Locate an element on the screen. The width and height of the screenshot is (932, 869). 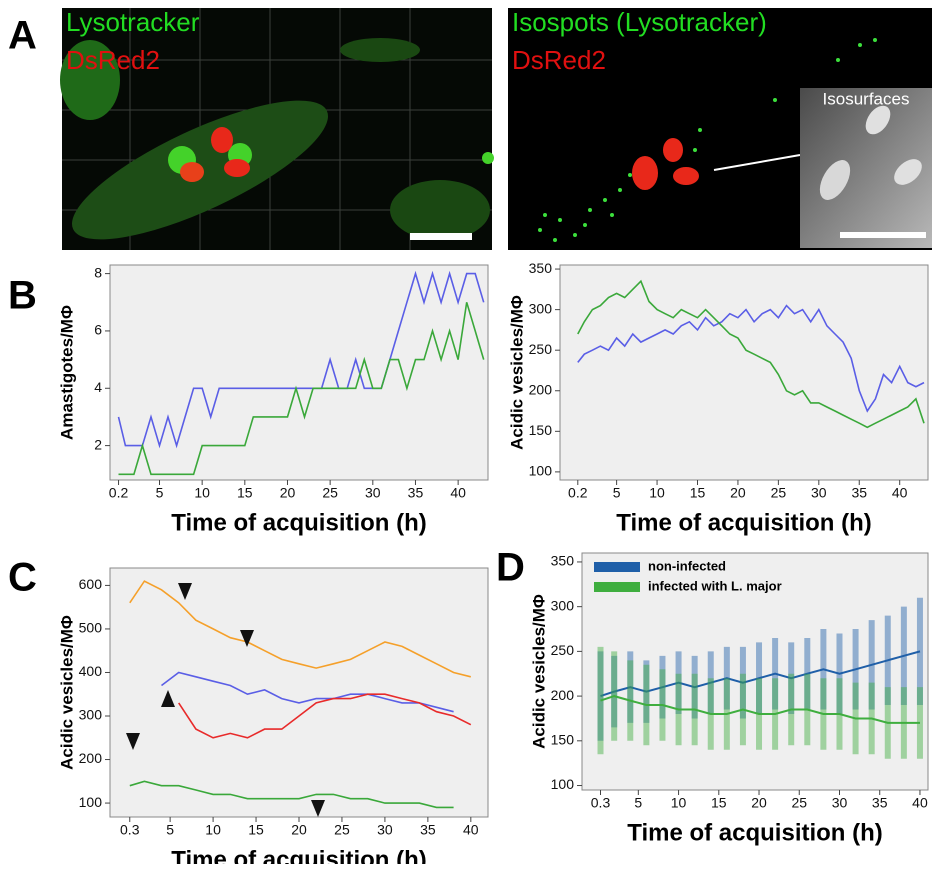
y-axis-label: Amastigotes/MΦ is located at coordinates (66, 372).